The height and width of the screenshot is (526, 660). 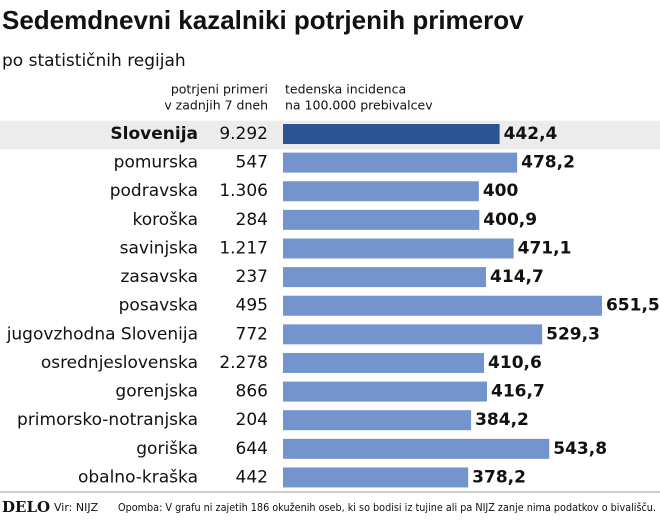 What do you see at coordinates (76, 507) in the screenshot?
I see `source: Vir: NIJZ` at bounding box center [76, 507].